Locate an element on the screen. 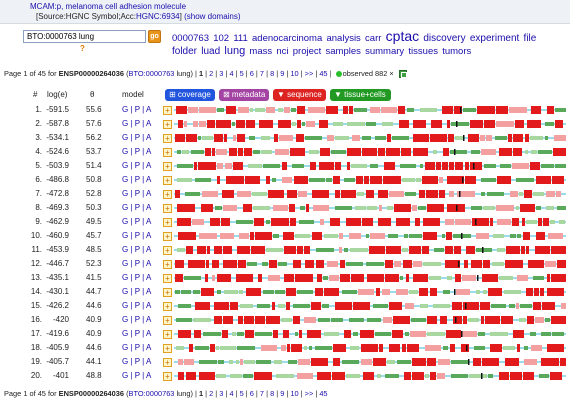 This screenshot has height=404, width=570. tag-link: tissues is located at coordinates (423, 51).